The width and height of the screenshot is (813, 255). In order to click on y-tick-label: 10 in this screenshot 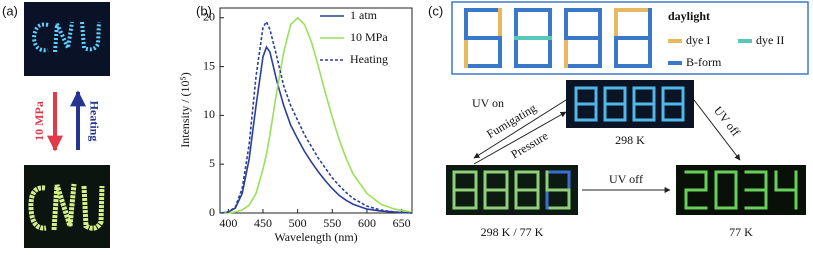, I will do `click(209, 114)`.